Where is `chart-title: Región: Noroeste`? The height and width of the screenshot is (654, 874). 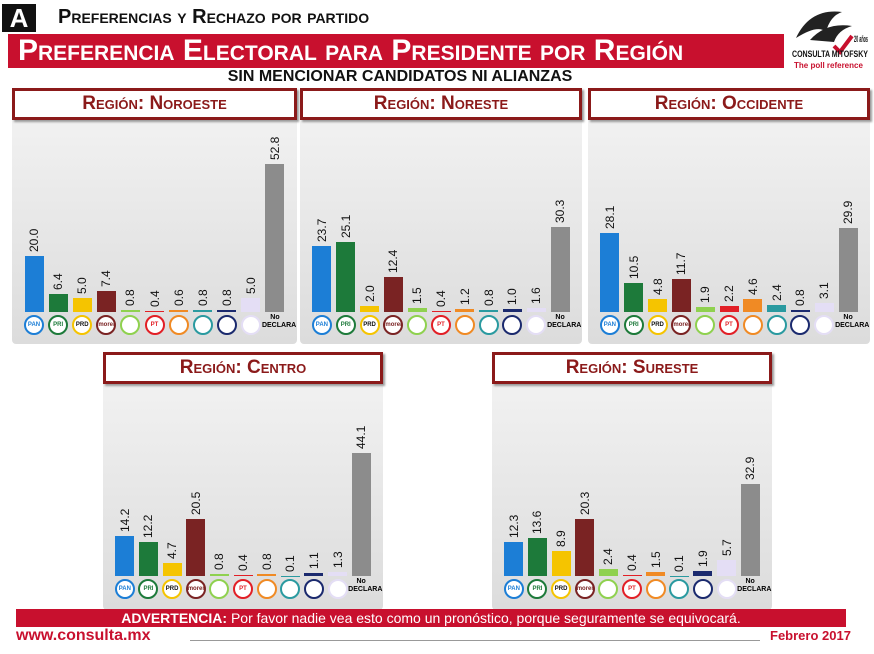 chart-title: Región: Noroeste is located at coordinates (154, 104).